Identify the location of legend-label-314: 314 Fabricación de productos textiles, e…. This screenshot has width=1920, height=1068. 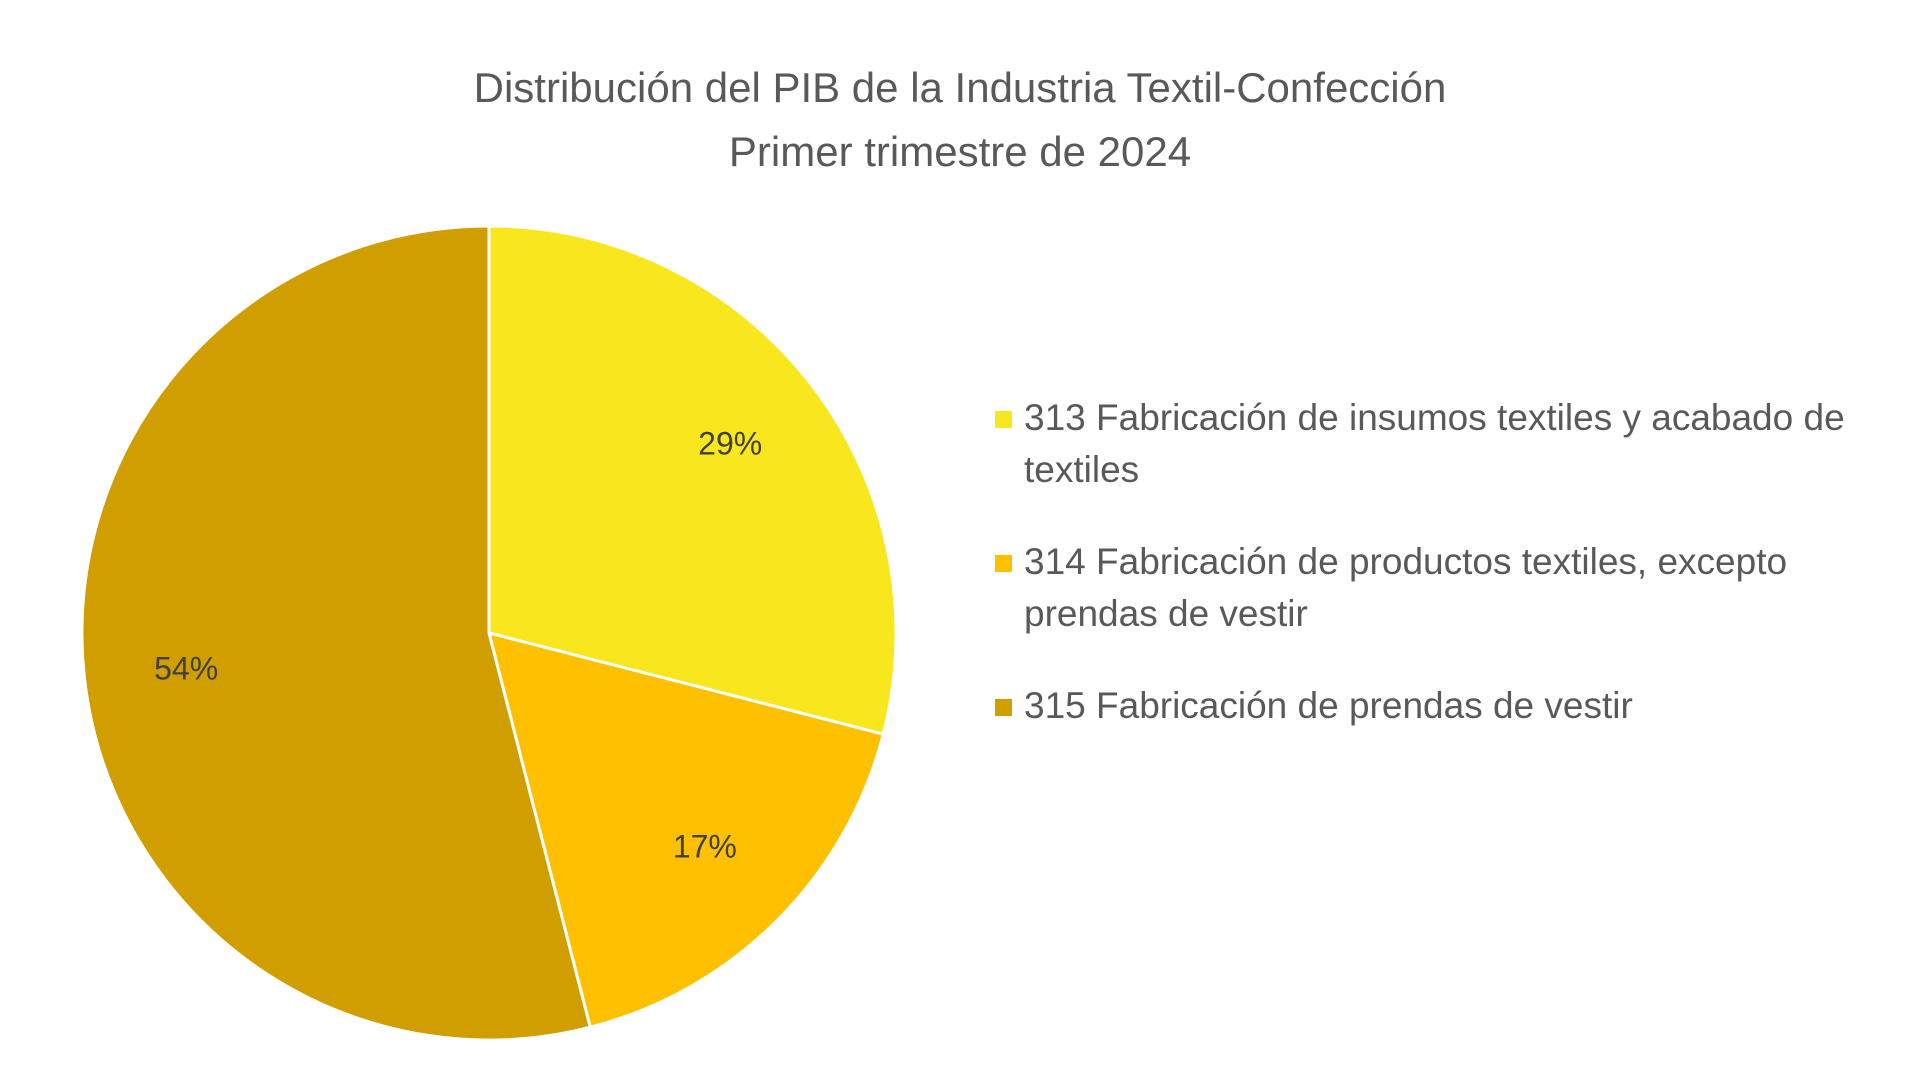
(1406, 587).